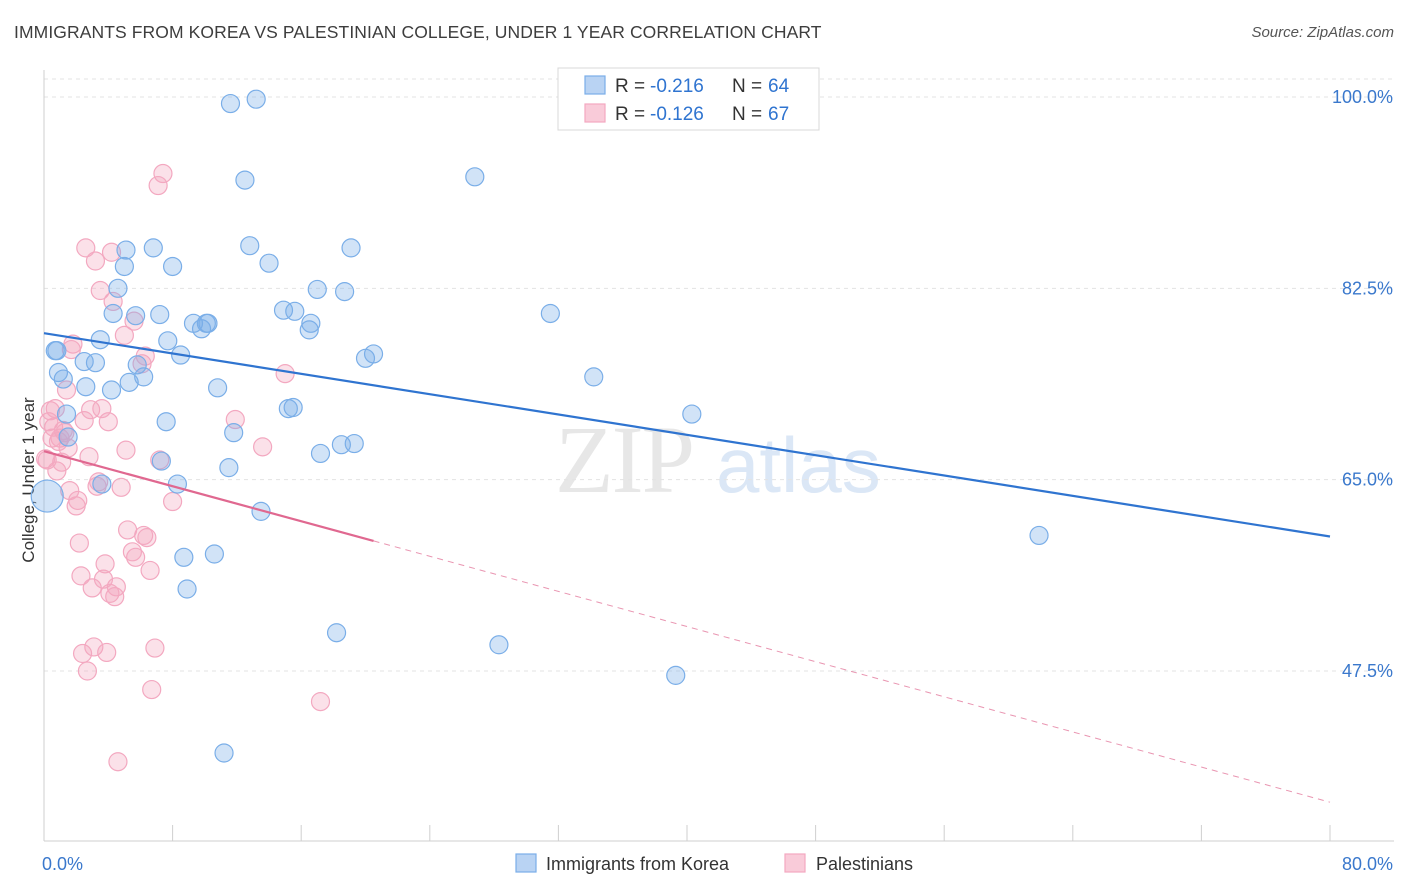 The width and height of the screenshot is (1406, 892). I want to click on legend-r-value-korea: -0.216, so click(677, 86).